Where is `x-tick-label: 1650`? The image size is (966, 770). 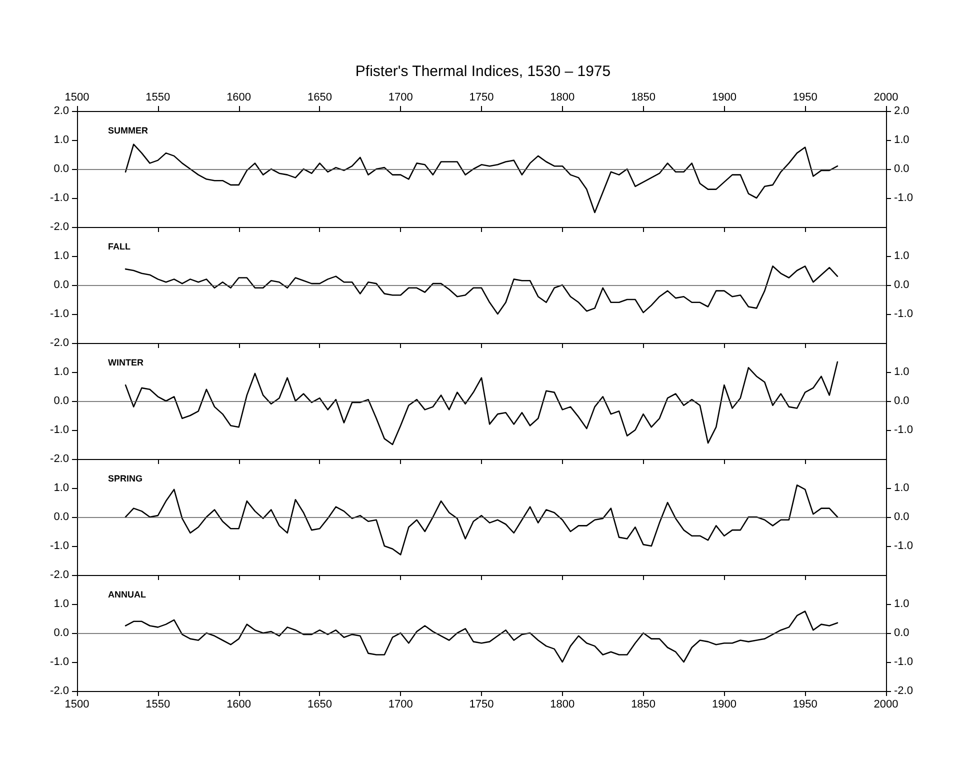 x-tick-label: 1650 is located at coordinates (319, 704).